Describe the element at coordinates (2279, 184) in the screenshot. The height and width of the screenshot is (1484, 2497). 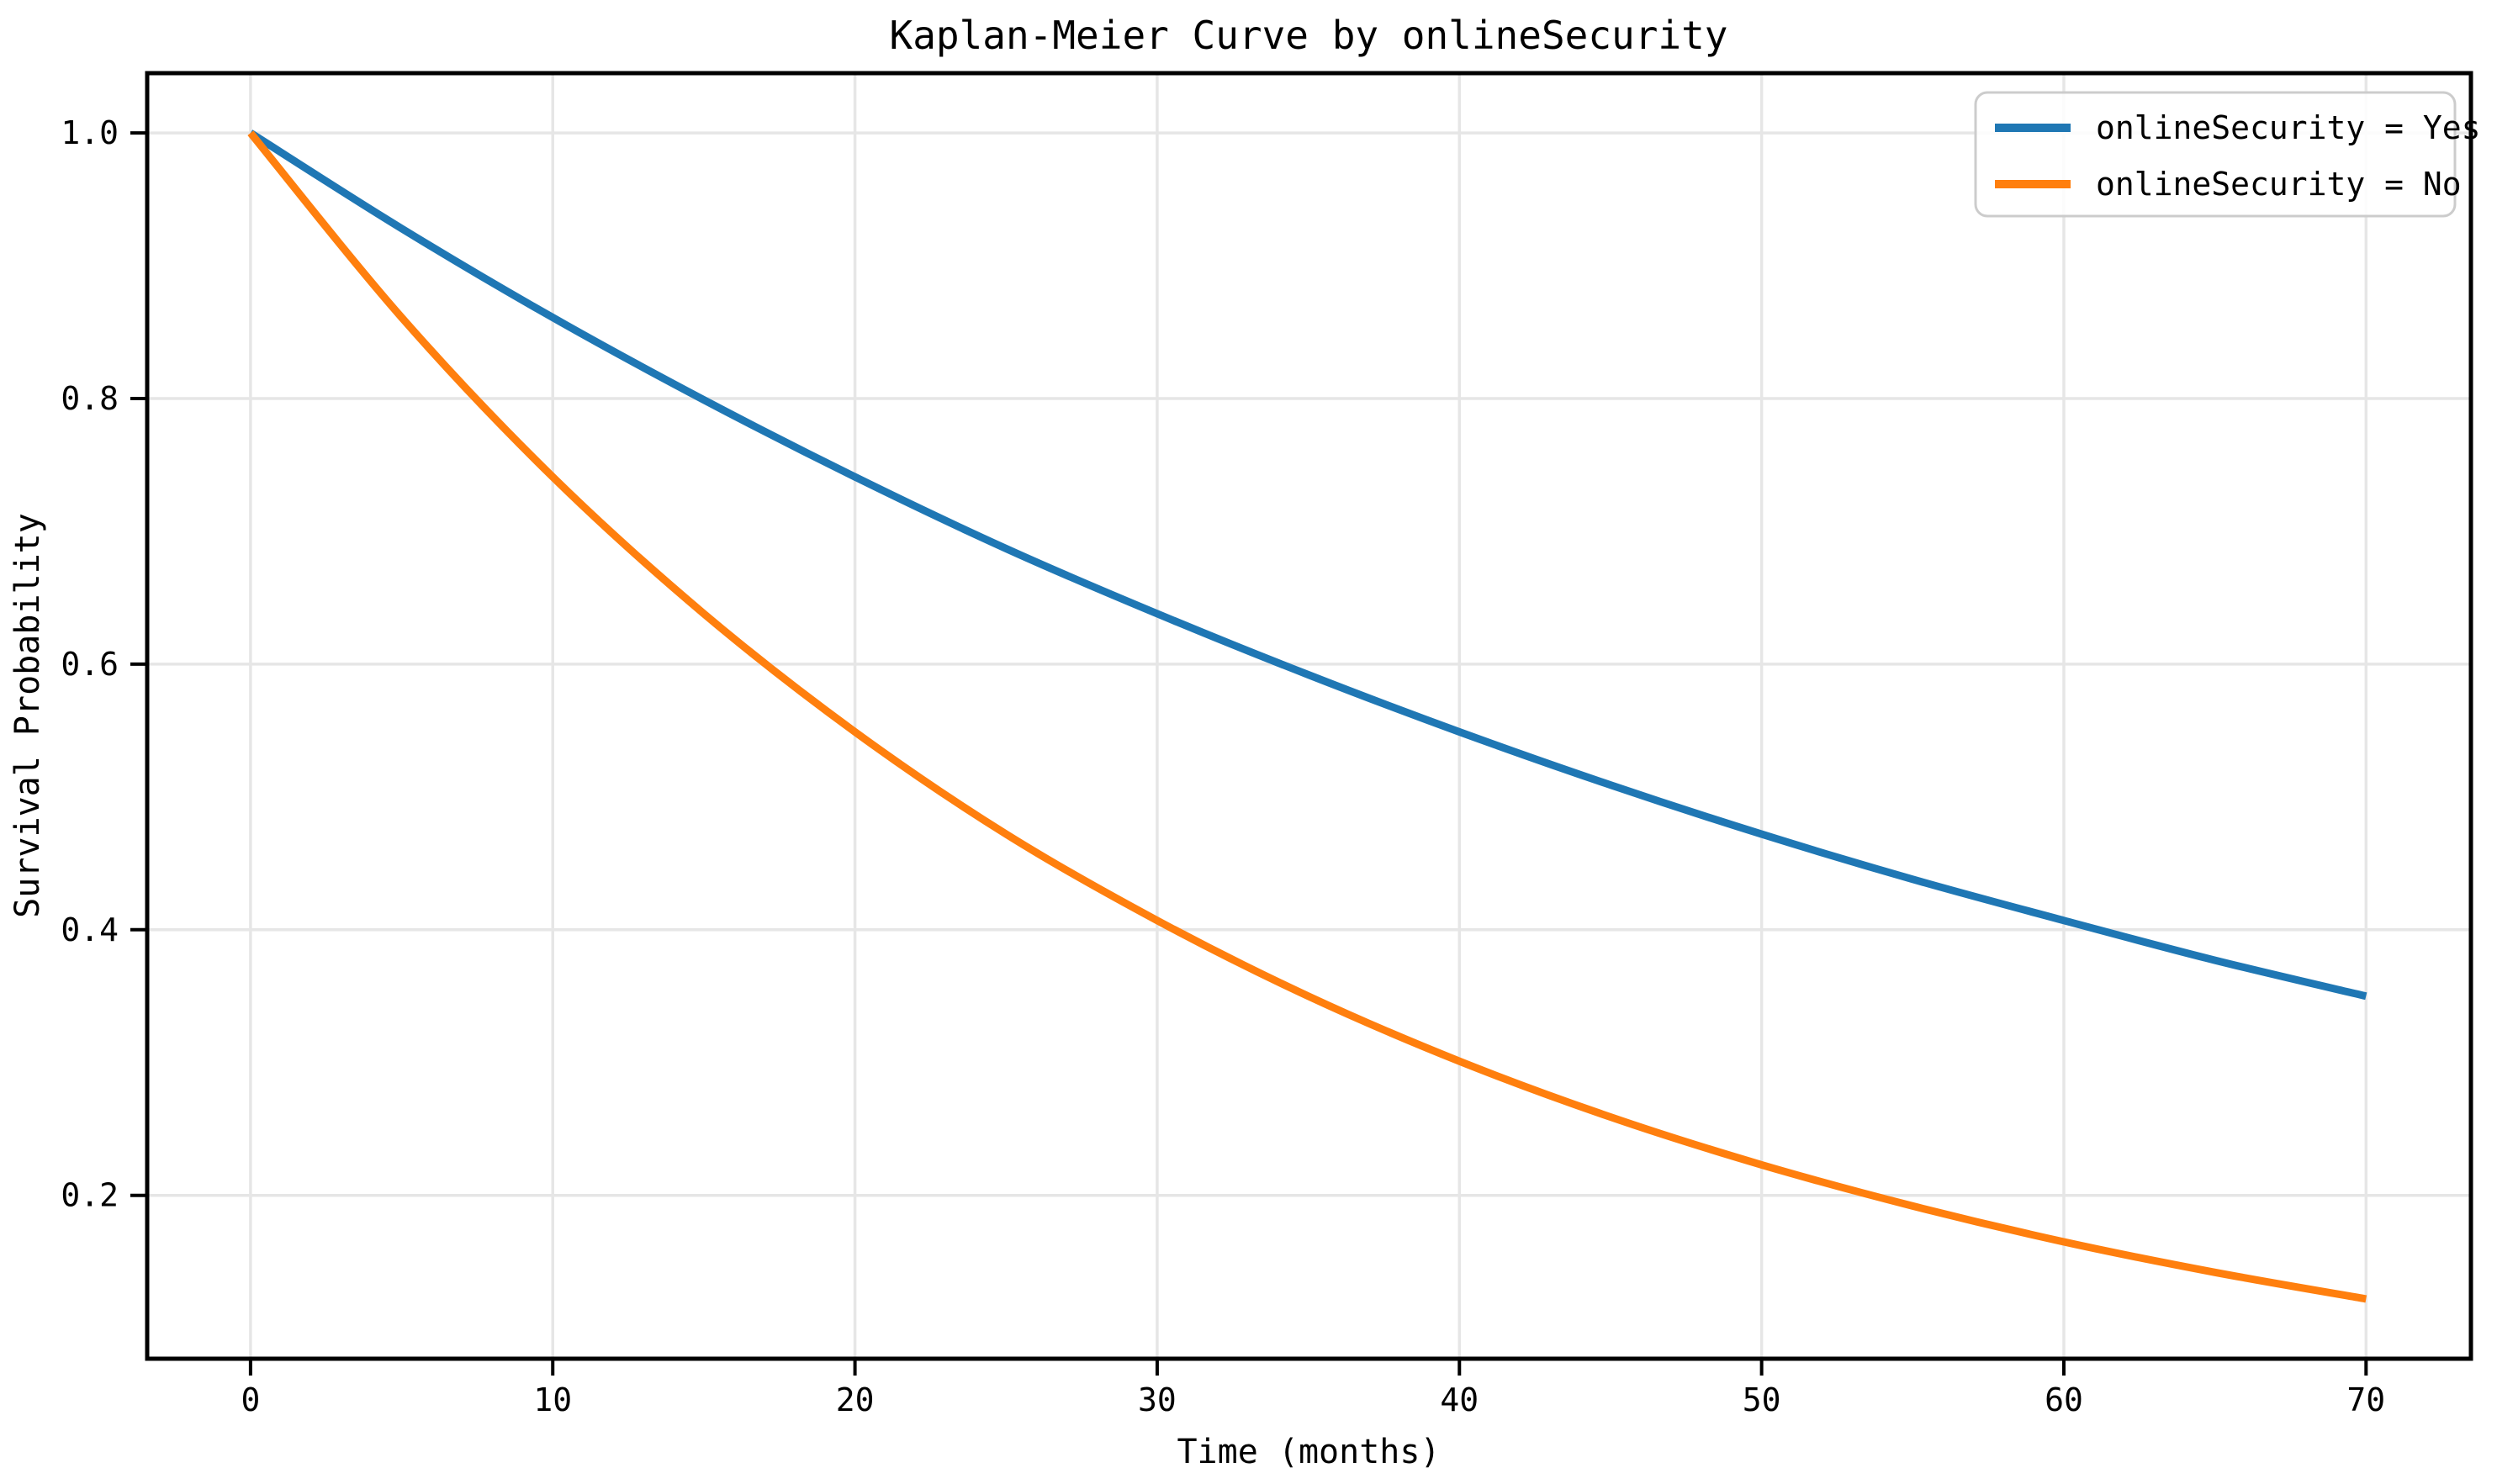
I see `legend-label-no: onlineSecurity = No` at that location.